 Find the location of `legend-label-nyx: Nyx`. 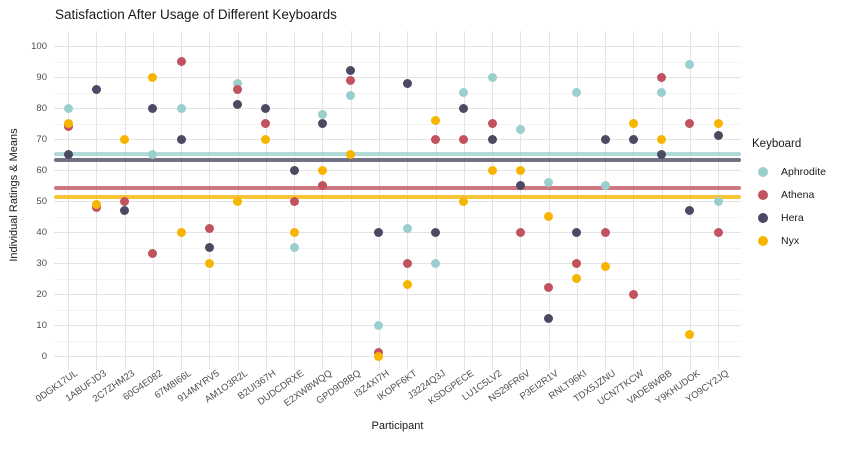

legend-label-nyx: Nyx is located at coordinates (790, 240).